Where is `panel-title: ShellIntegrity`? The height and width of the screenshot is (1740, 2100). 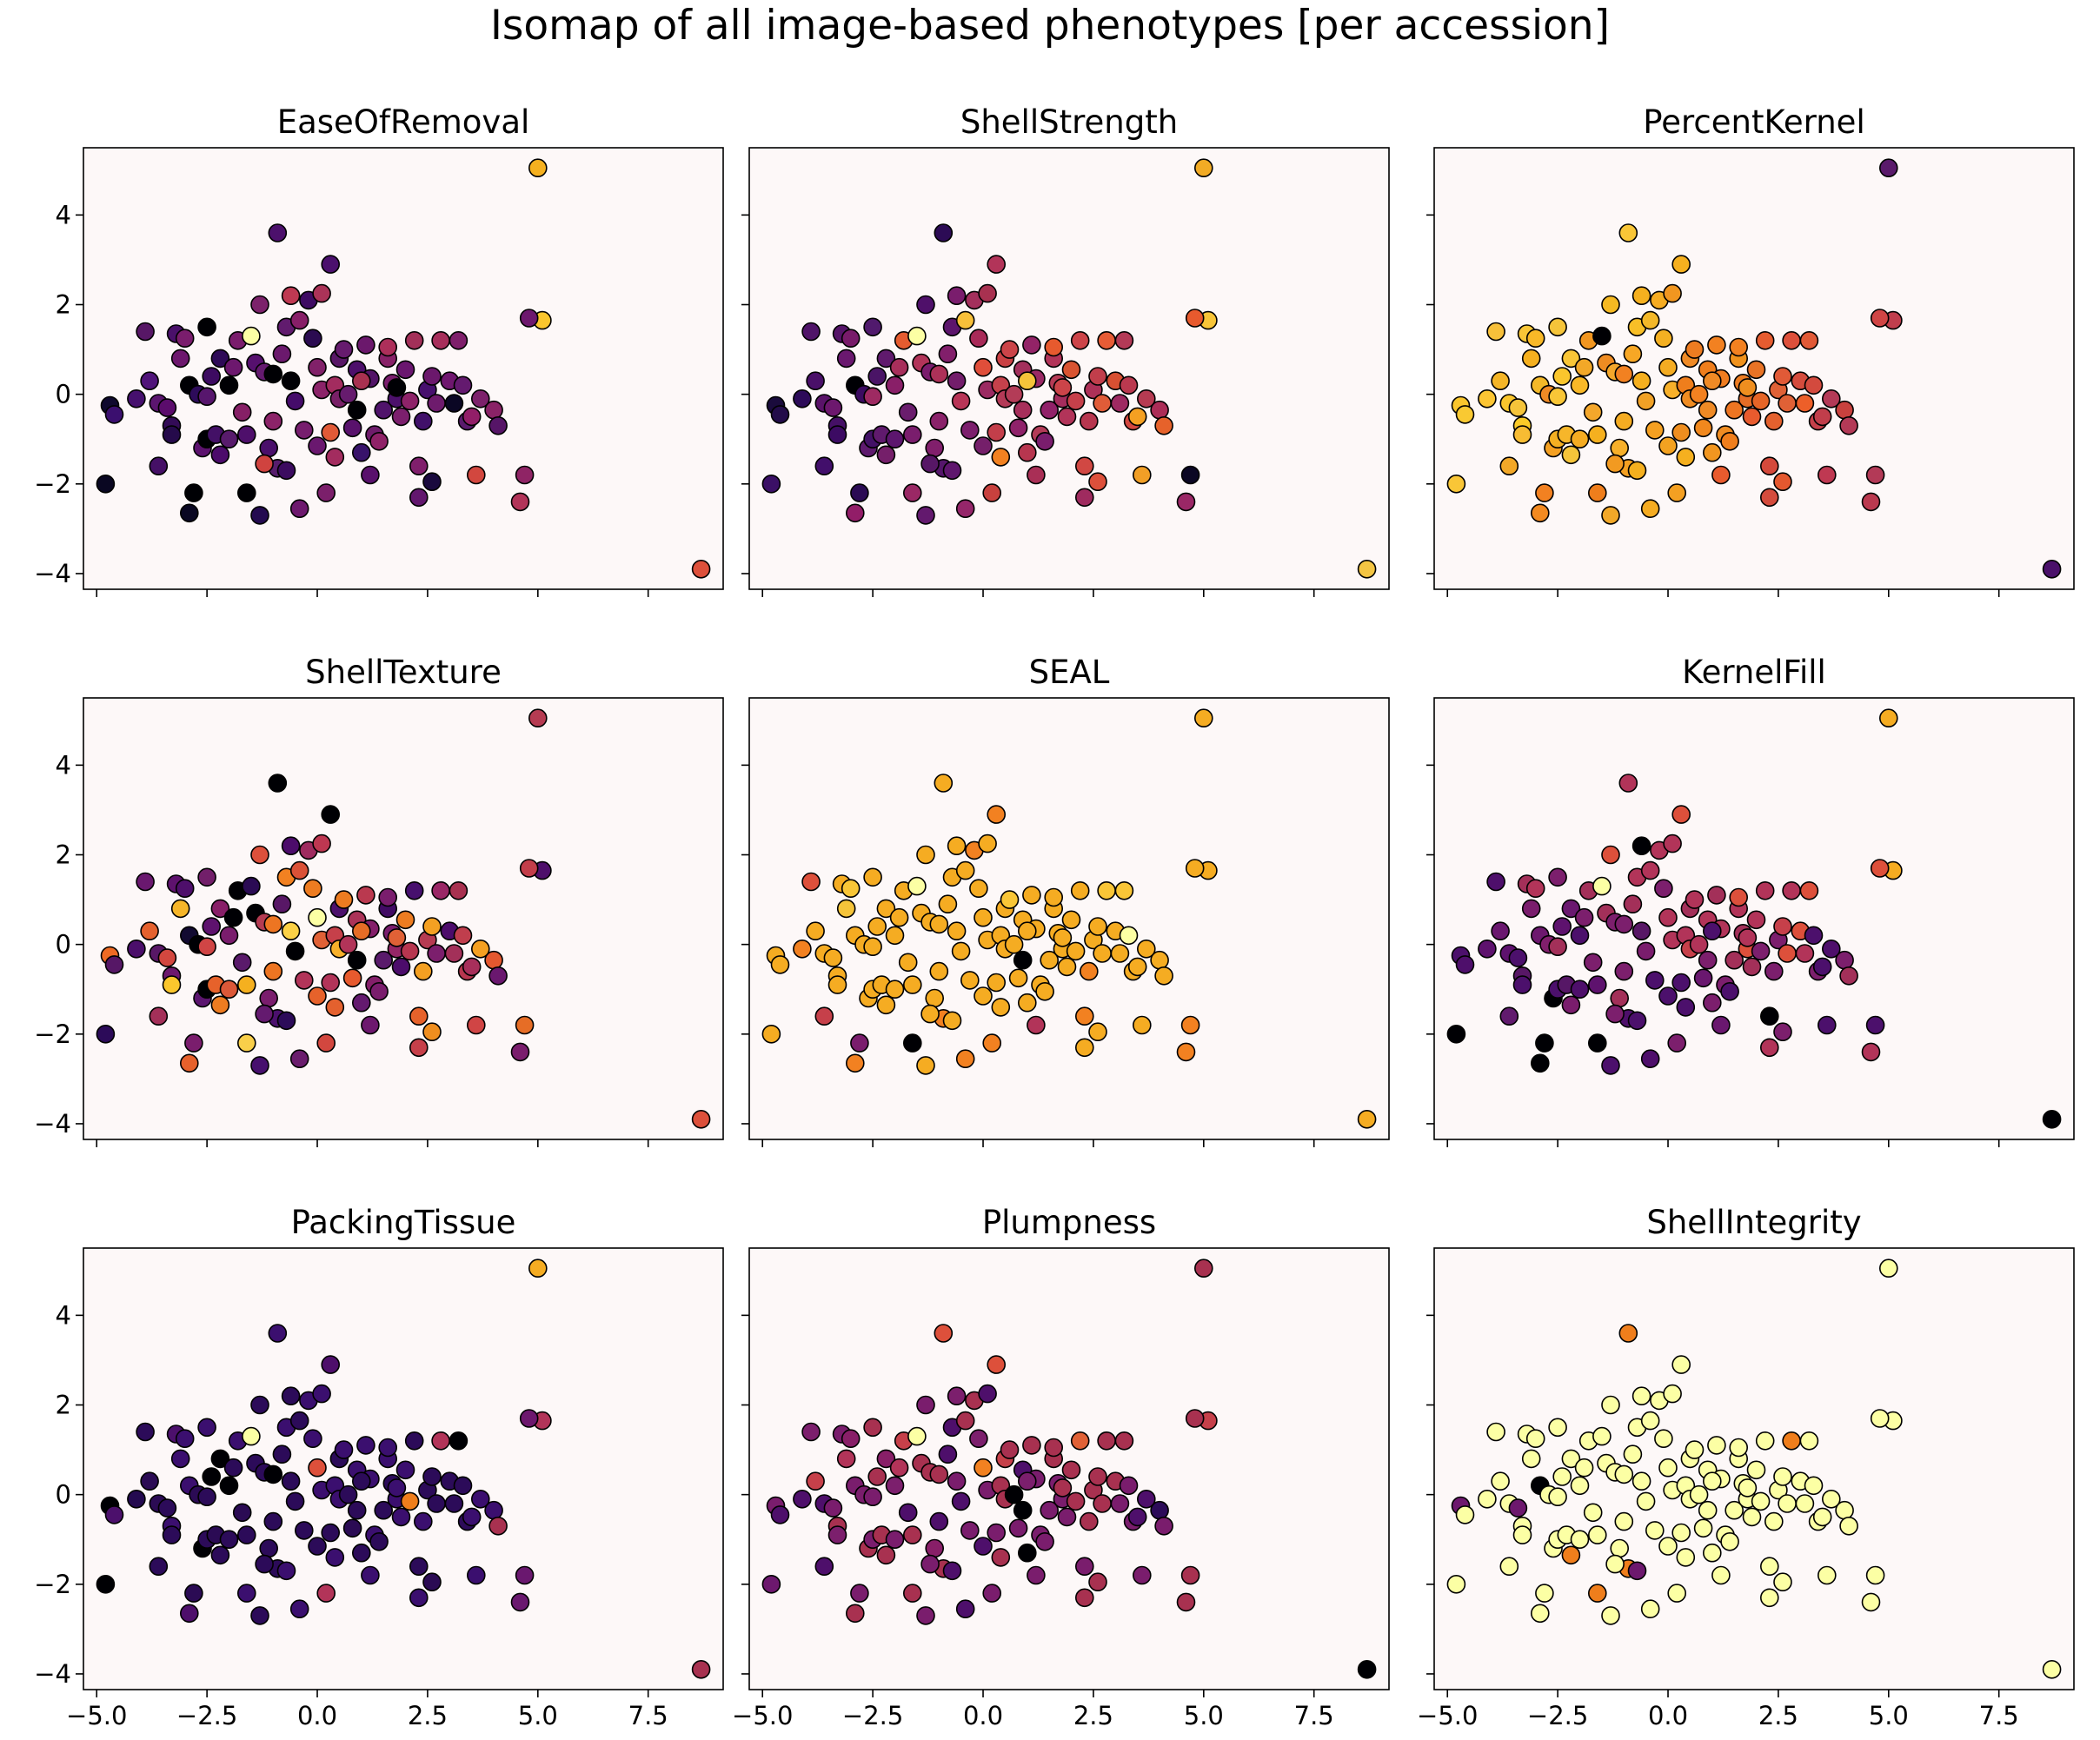 panel-title: ShellIntegrity is located at coordinates (1753, 1222).